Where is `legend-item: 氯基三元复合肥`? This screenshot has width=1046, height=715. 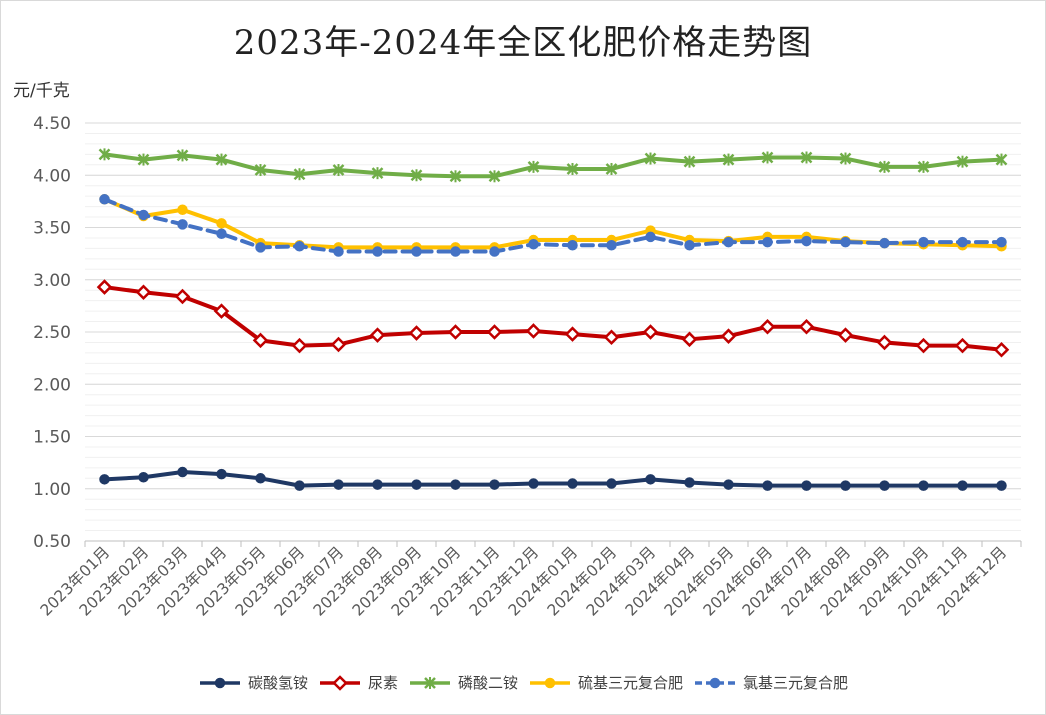 legend-item: 氯基三元复合肥 is located at coordinates (770, 682).